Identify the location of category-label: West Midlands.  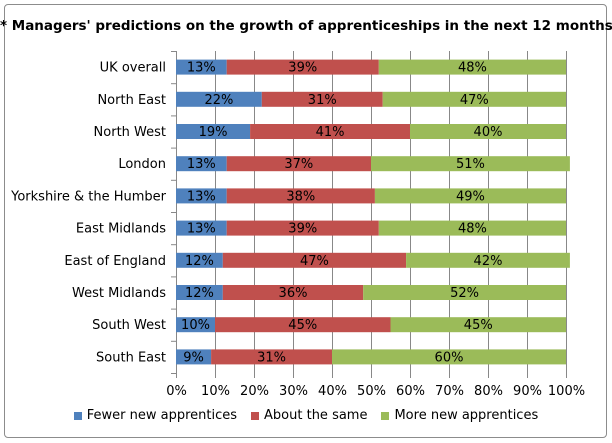
(119, 293).